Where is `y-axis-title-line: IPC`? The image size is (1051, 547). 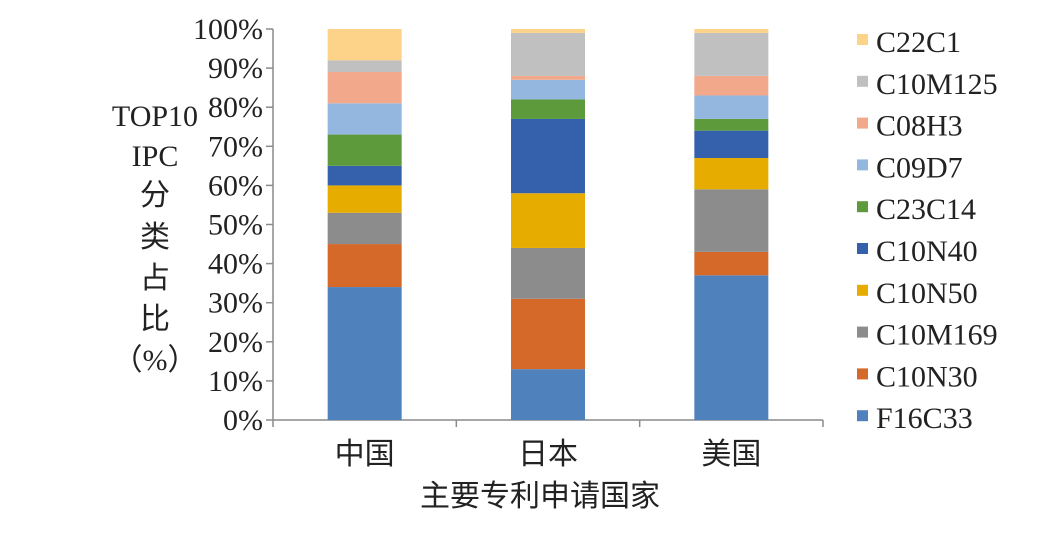
y-axis-title-line: IPC is located at coordinates (155, 156).